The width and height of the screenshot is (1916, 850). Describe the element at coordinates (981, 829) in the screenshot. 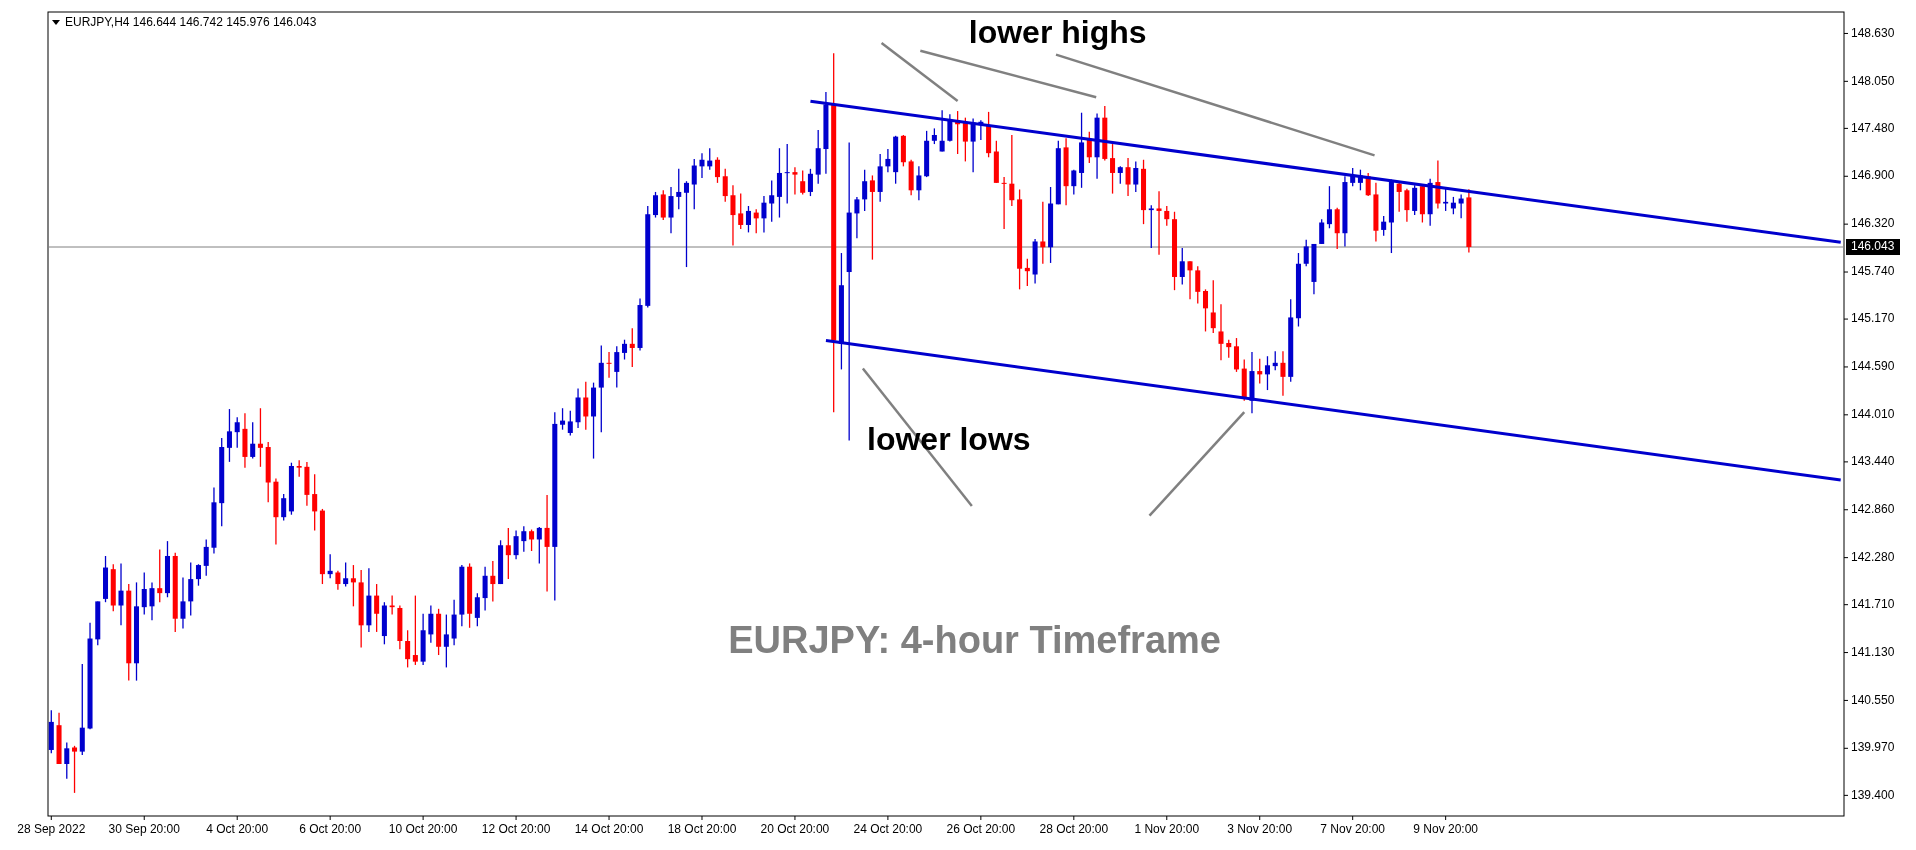

I see `x-tick-label: 26 Oct 20:00` at that location.